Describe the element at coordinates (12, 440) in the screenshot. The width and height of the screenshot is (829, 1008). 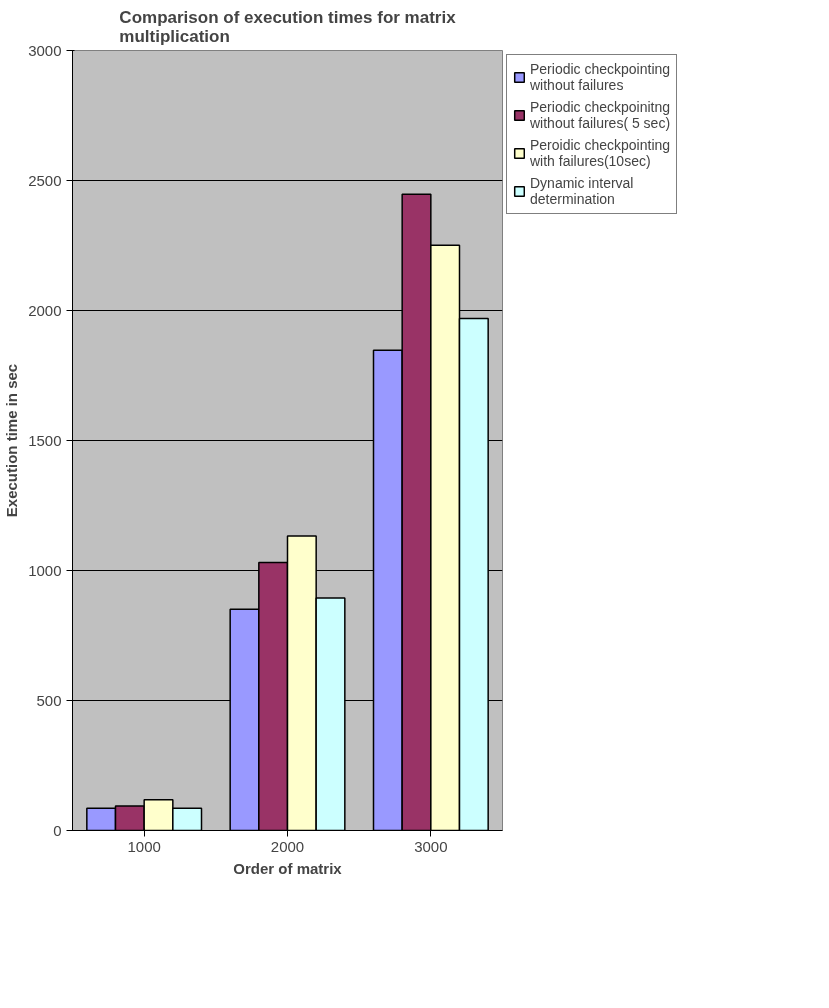
I see `y-axis-title: Execution time in sec` at that location.